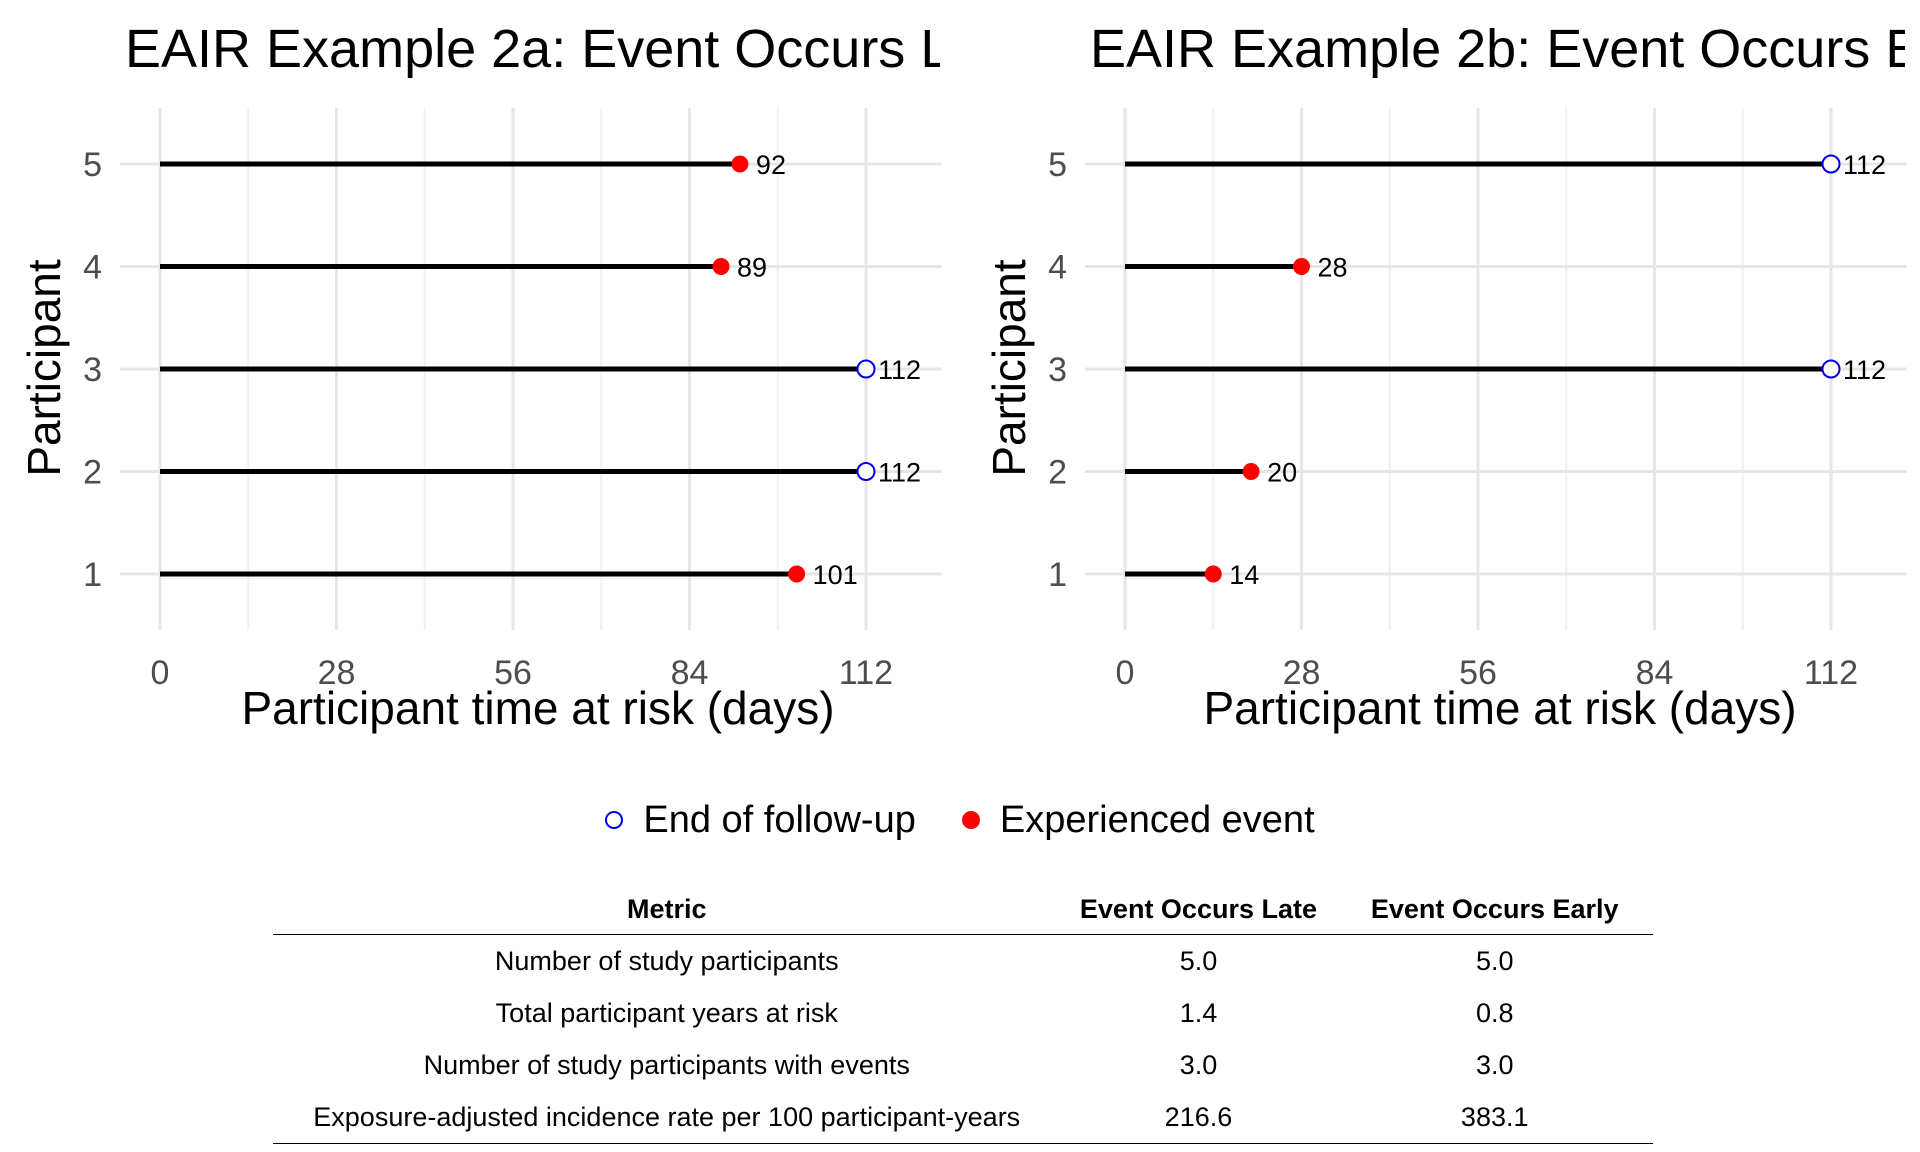 This screenshot has width=1920, height=1152. What do you see at coordinates (614, 820) in the screenshot?
I see `open-circle-icon` at bounding box center [614, 820].